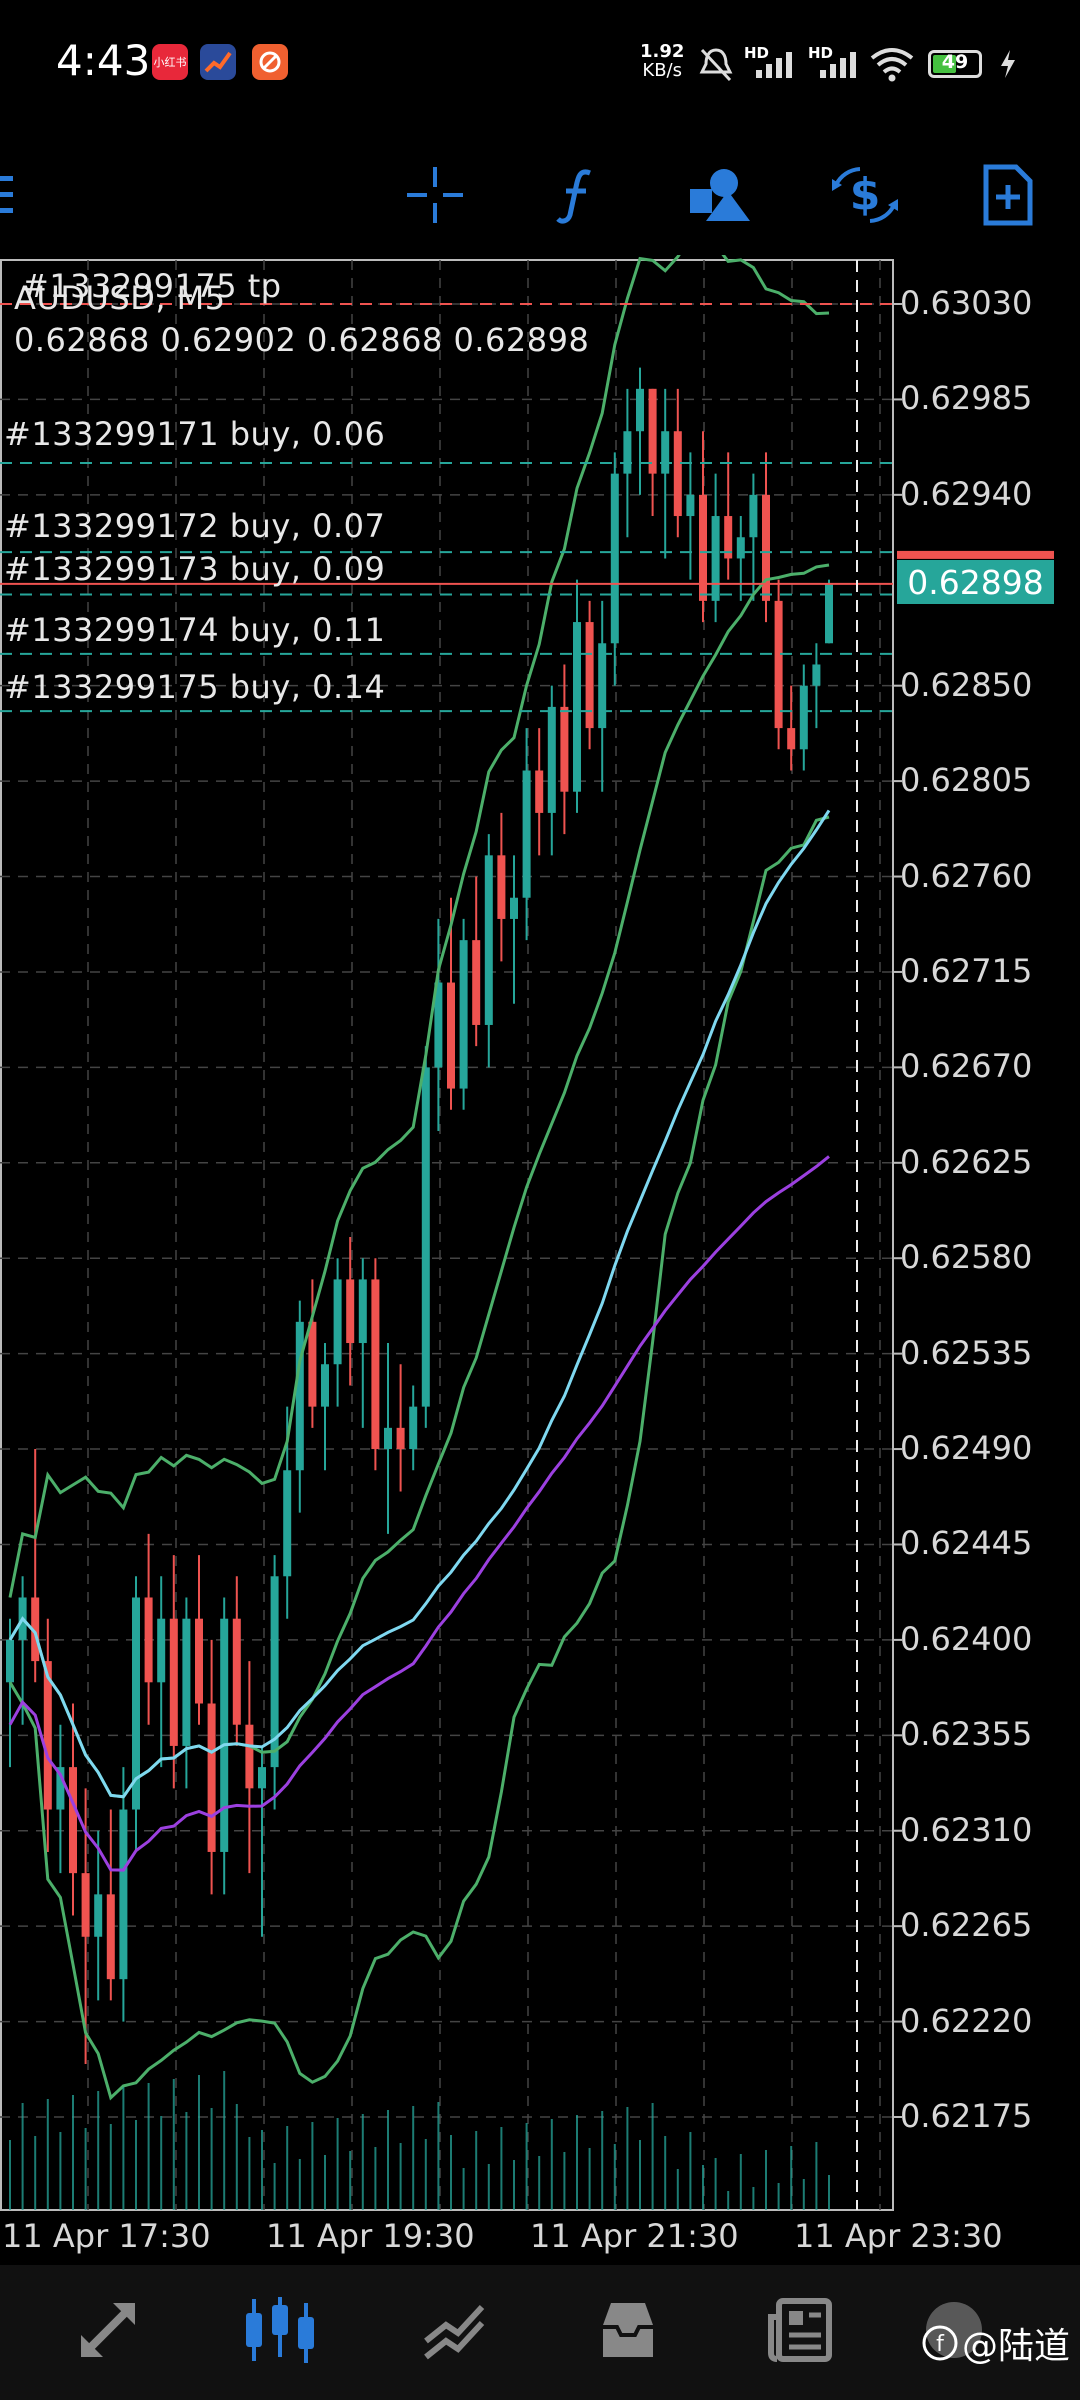  What do you see at coordinates (195, 526) in the screenshot?
I see `order-label-2: #133299172 buy, 0.07` at bounding box center [195, 526].